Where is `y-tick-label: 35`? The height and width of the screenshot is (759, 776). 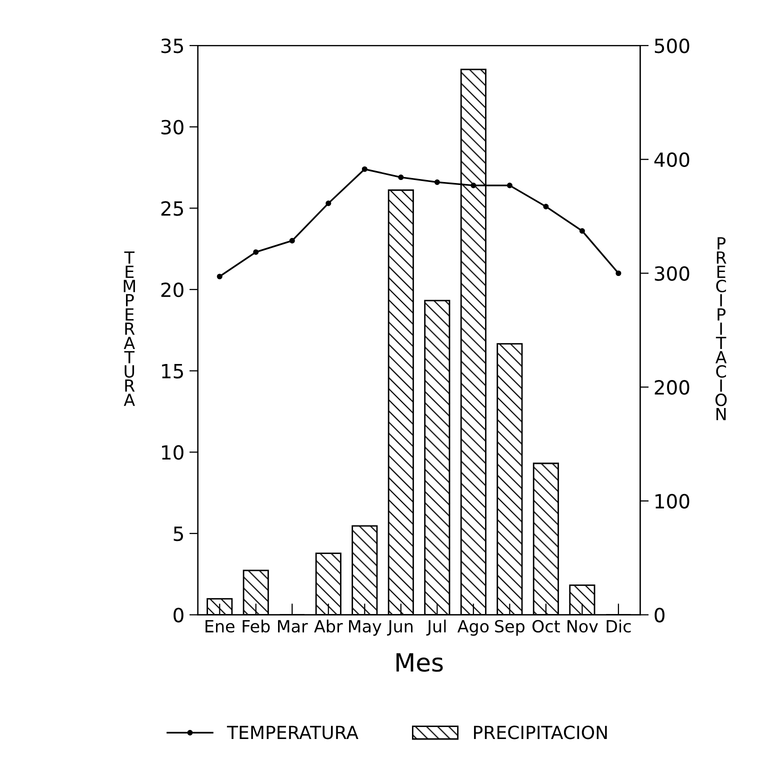 y-tick-label: 35 is located at coordinates (172, 46).